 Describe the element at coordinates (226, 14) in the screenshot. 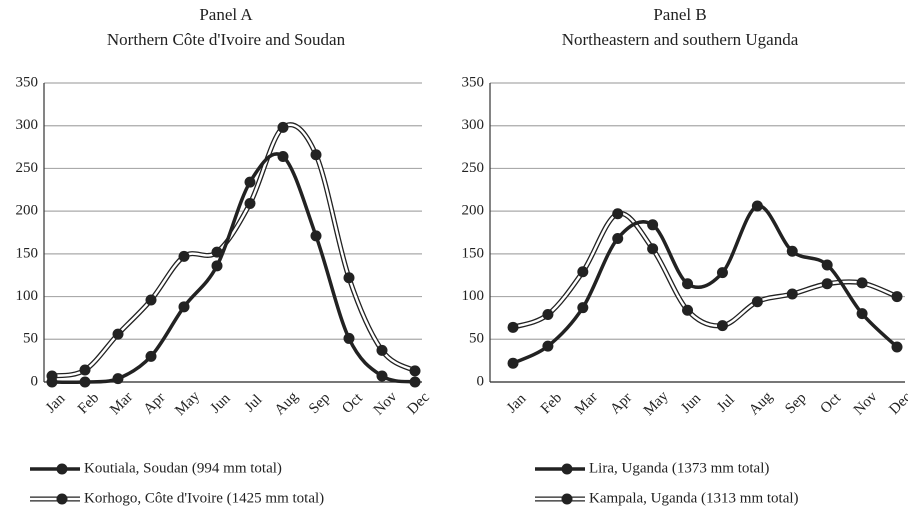

I see `panel-title: Panel A` at that location.